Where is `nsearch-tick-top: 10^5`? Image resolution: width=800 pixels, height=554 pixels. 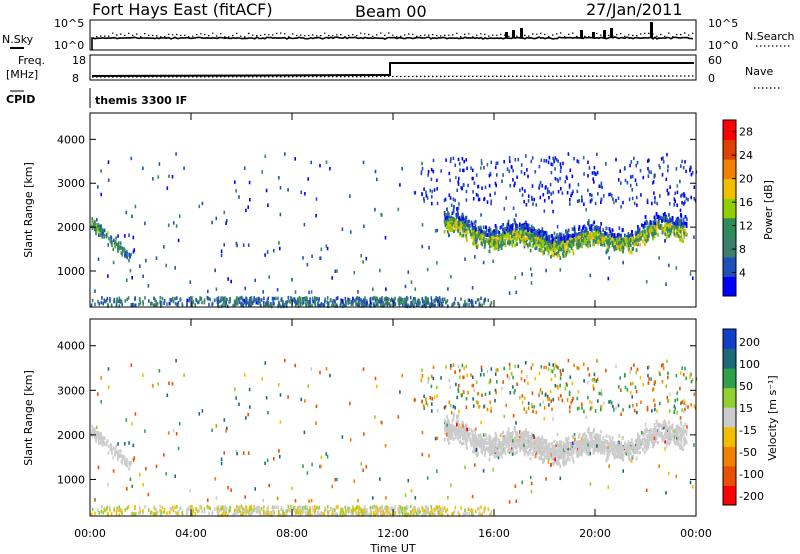 nsearch-tick-top: 10^5 is located at coordinates (723, 23).